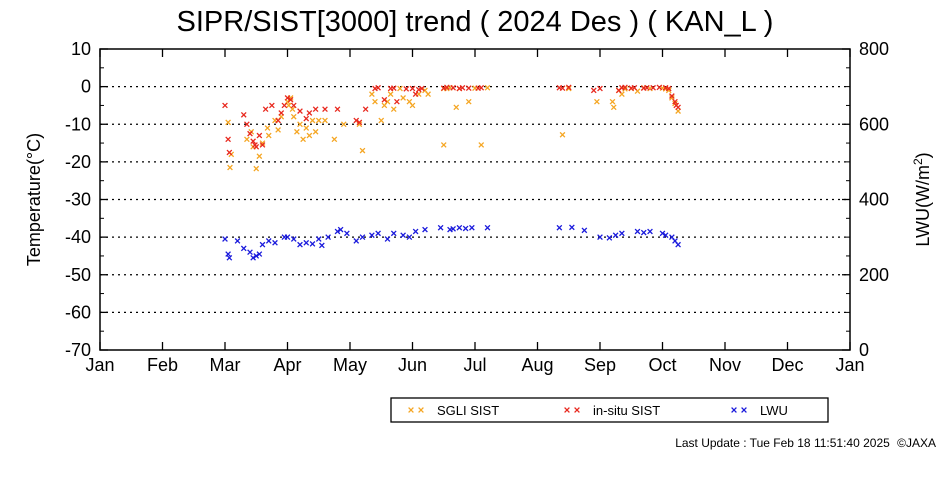 The height and width of the screenshot is (480, 950). I want to click on legend-label-sgli-sist: SGLI SIST, so click(468, 410).